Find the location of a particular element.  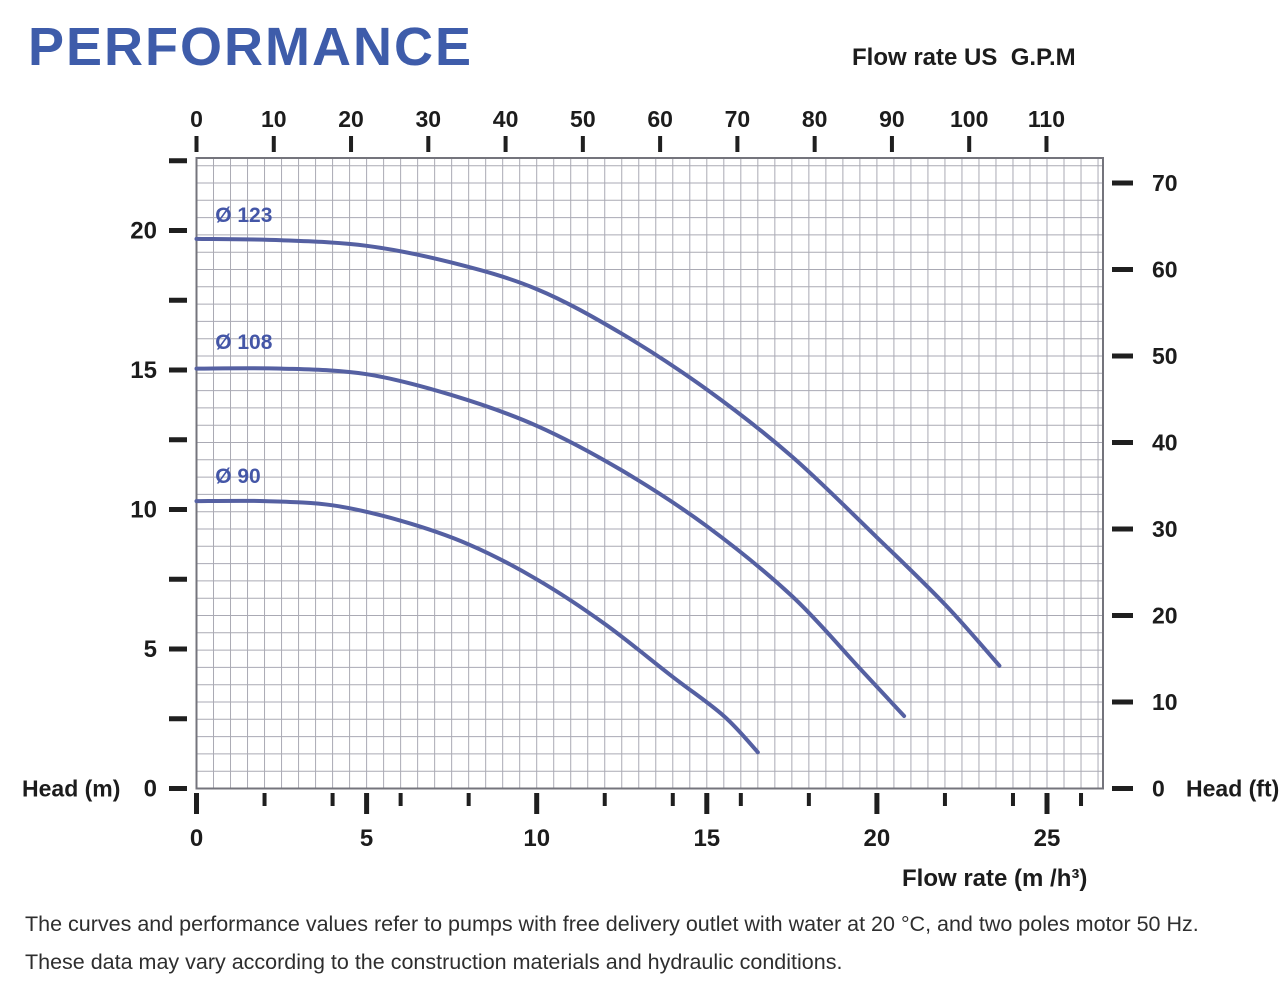

curve-label-90: Ø 90 is located at coordinates (238, 476).